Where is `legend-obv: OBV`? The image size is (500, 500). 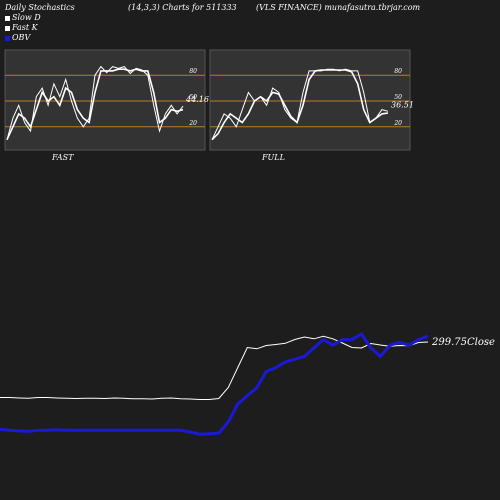 legend-obv: OBV is located at coordinates (17, 37).